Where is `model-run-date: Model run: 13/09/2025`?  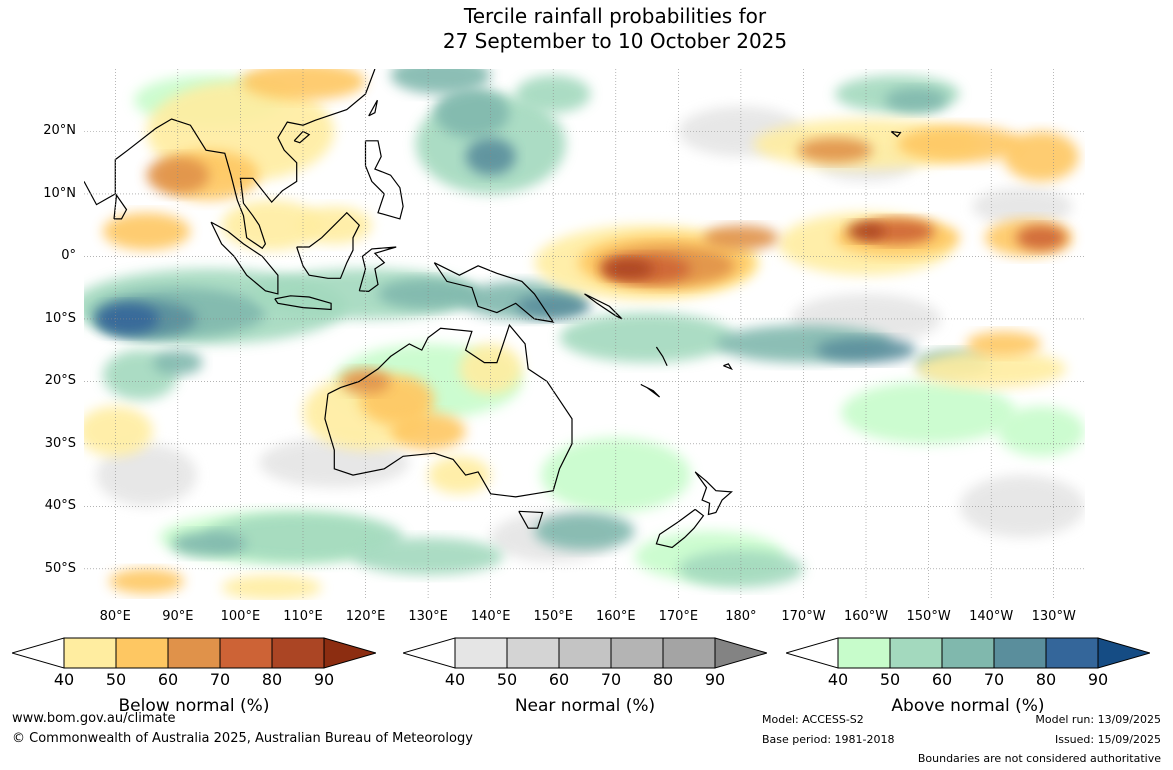
model-run-date: Model run: 13/09/2025 is located at coordinates (1098, 719).